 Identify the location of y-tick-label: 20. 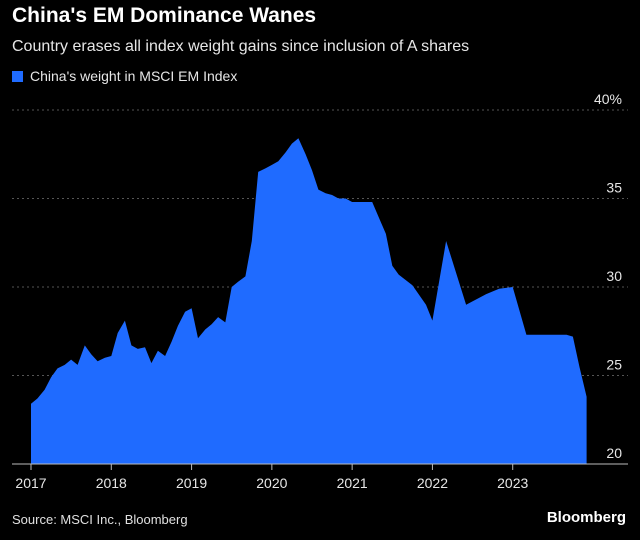
(614, 453).